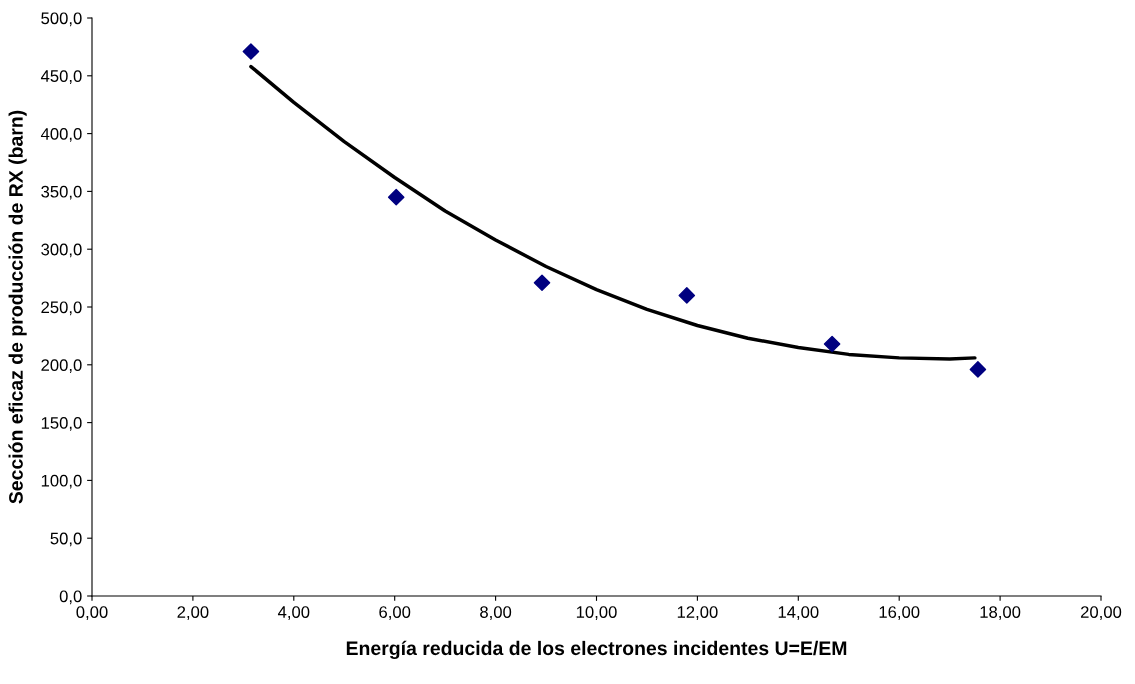  What do you see at coordinates (61, 135) in the screenshot?
I see `y-tick-label: 400,0` at bounding box center [61, 135].